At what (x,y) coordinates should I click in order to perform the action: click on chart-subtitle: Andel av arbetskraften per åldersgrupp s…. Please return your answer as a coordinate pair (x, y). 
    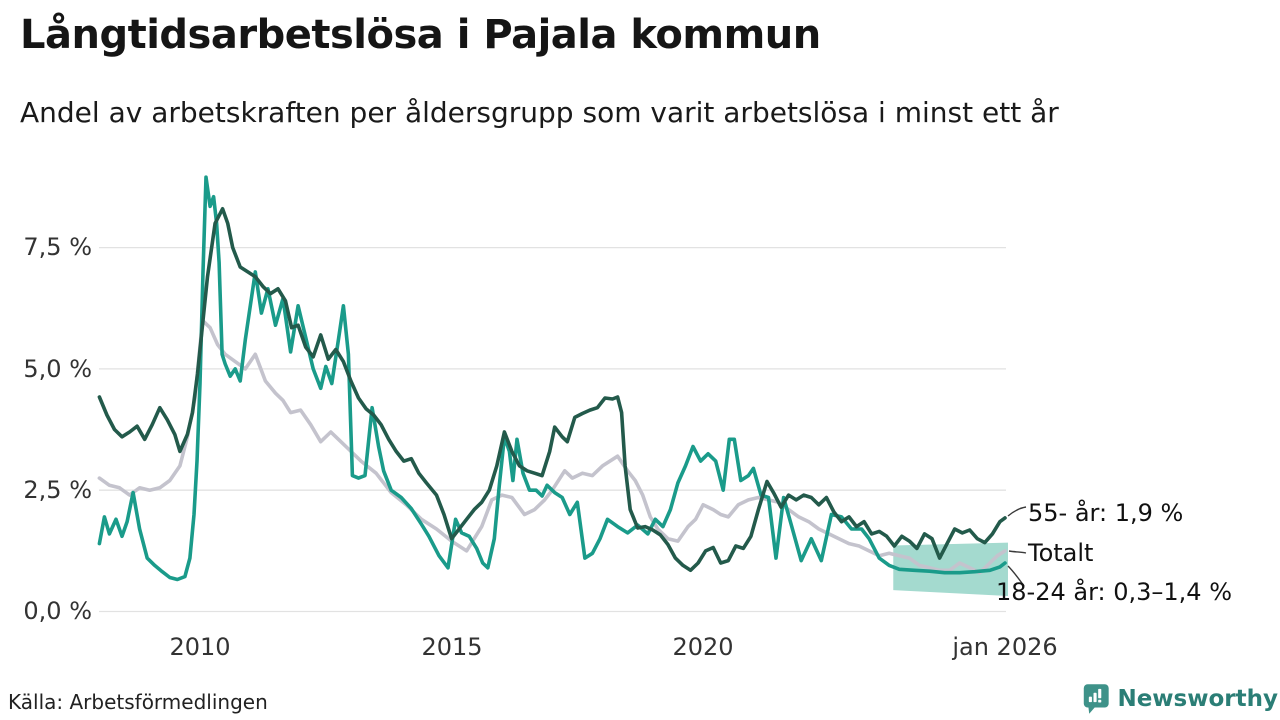
    Looking at the image, I should click on (539, 112).